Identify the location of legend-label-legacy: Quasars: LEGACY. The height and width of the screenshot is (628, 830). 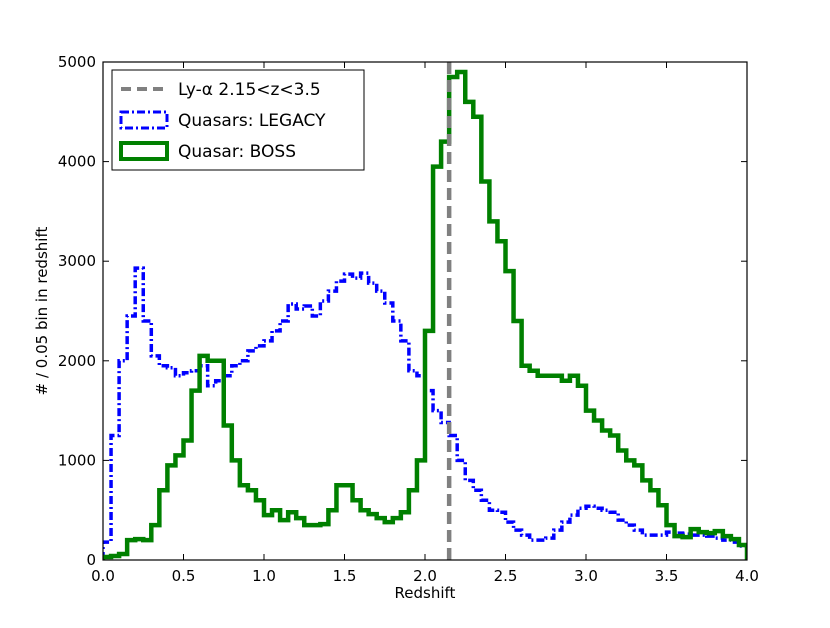
(252, 121).